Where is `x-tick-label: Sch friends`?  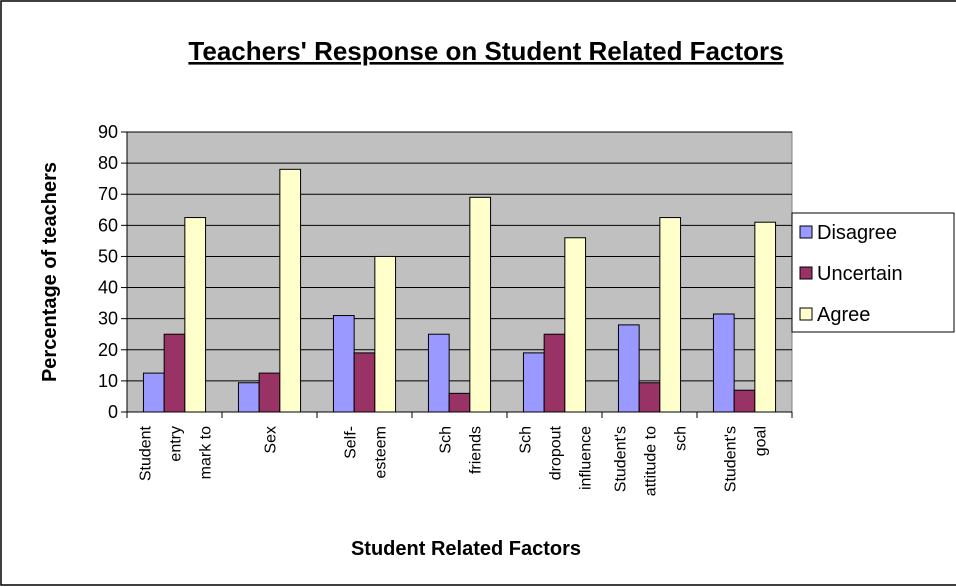 x-tick-label: Sch friends is located at coordinates (461, 450).